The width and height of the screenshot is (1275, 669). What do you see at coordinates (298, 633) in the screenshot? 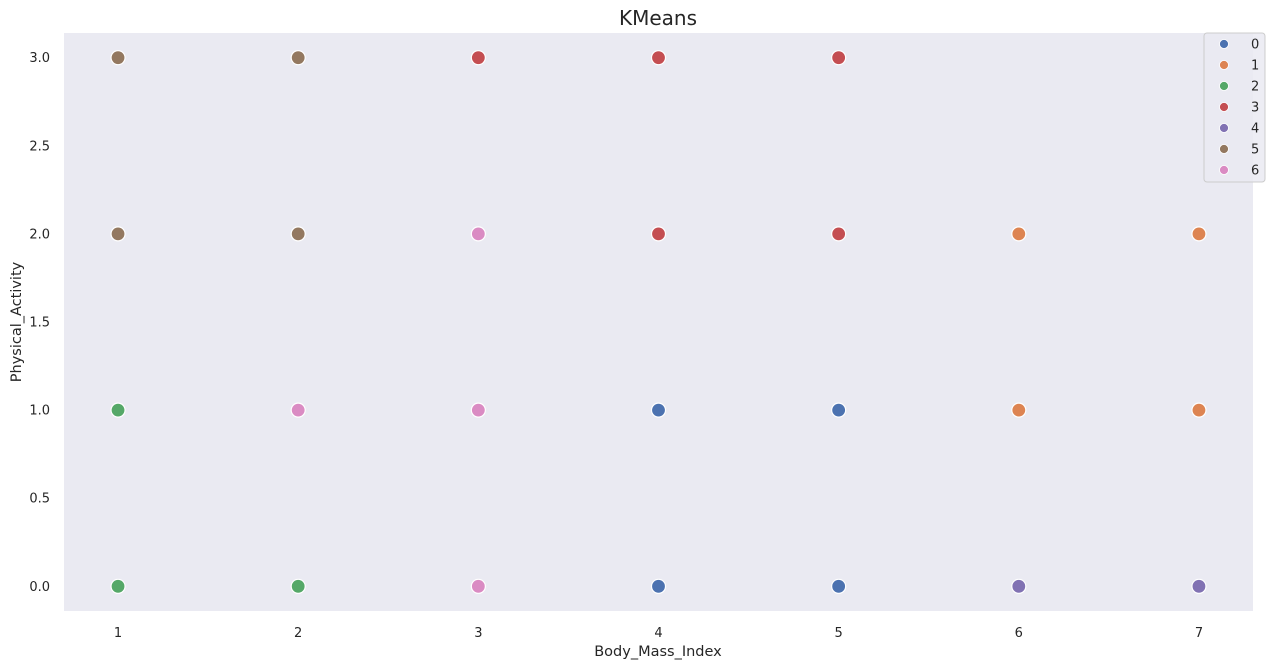
I see `x-tick-label: 2` at bounding box center [298, 633].